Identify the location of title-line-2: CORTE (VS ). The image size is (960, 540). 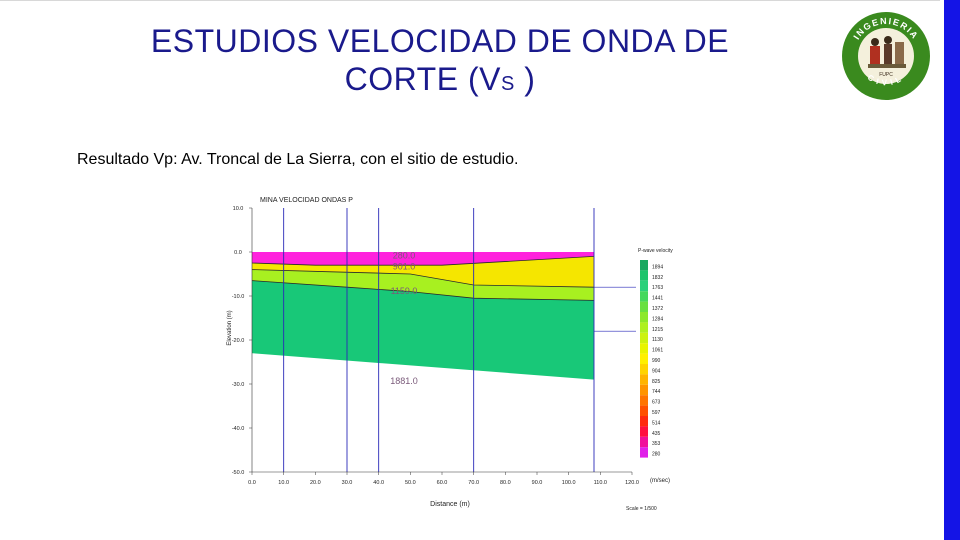
(440, 81).